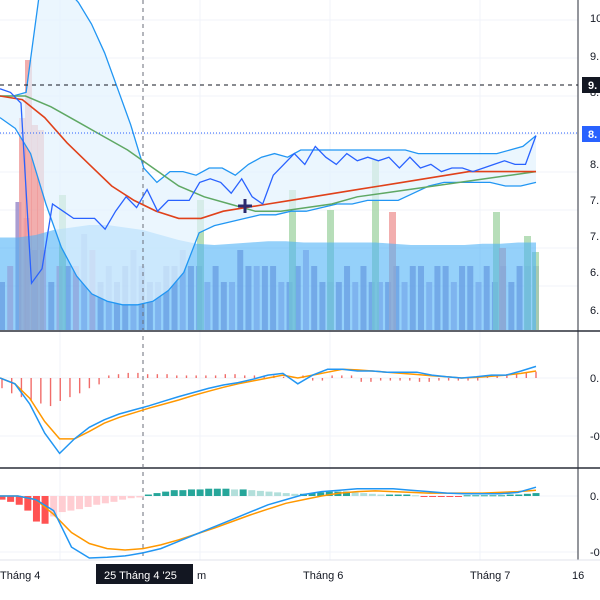 Image resolution: width=600 pixels, height=600 pixels. I want to click on time-axis-tick-label: Tháng 4, so click(20, 576).